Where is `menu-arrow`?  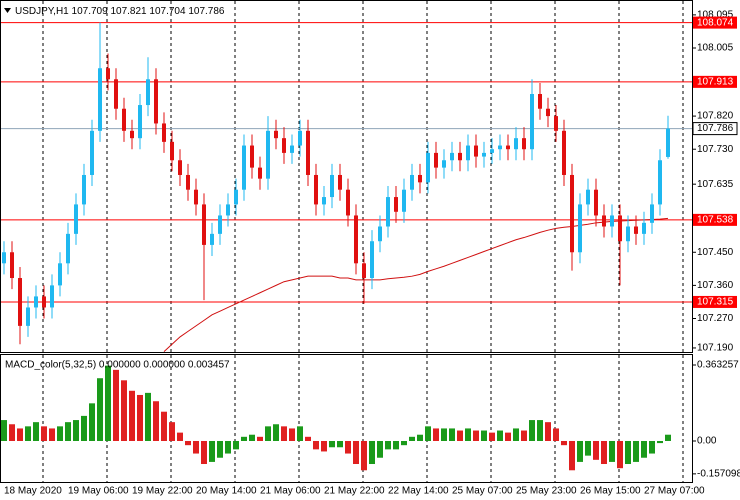 menu-arrow is located at coordinates (7, 10).